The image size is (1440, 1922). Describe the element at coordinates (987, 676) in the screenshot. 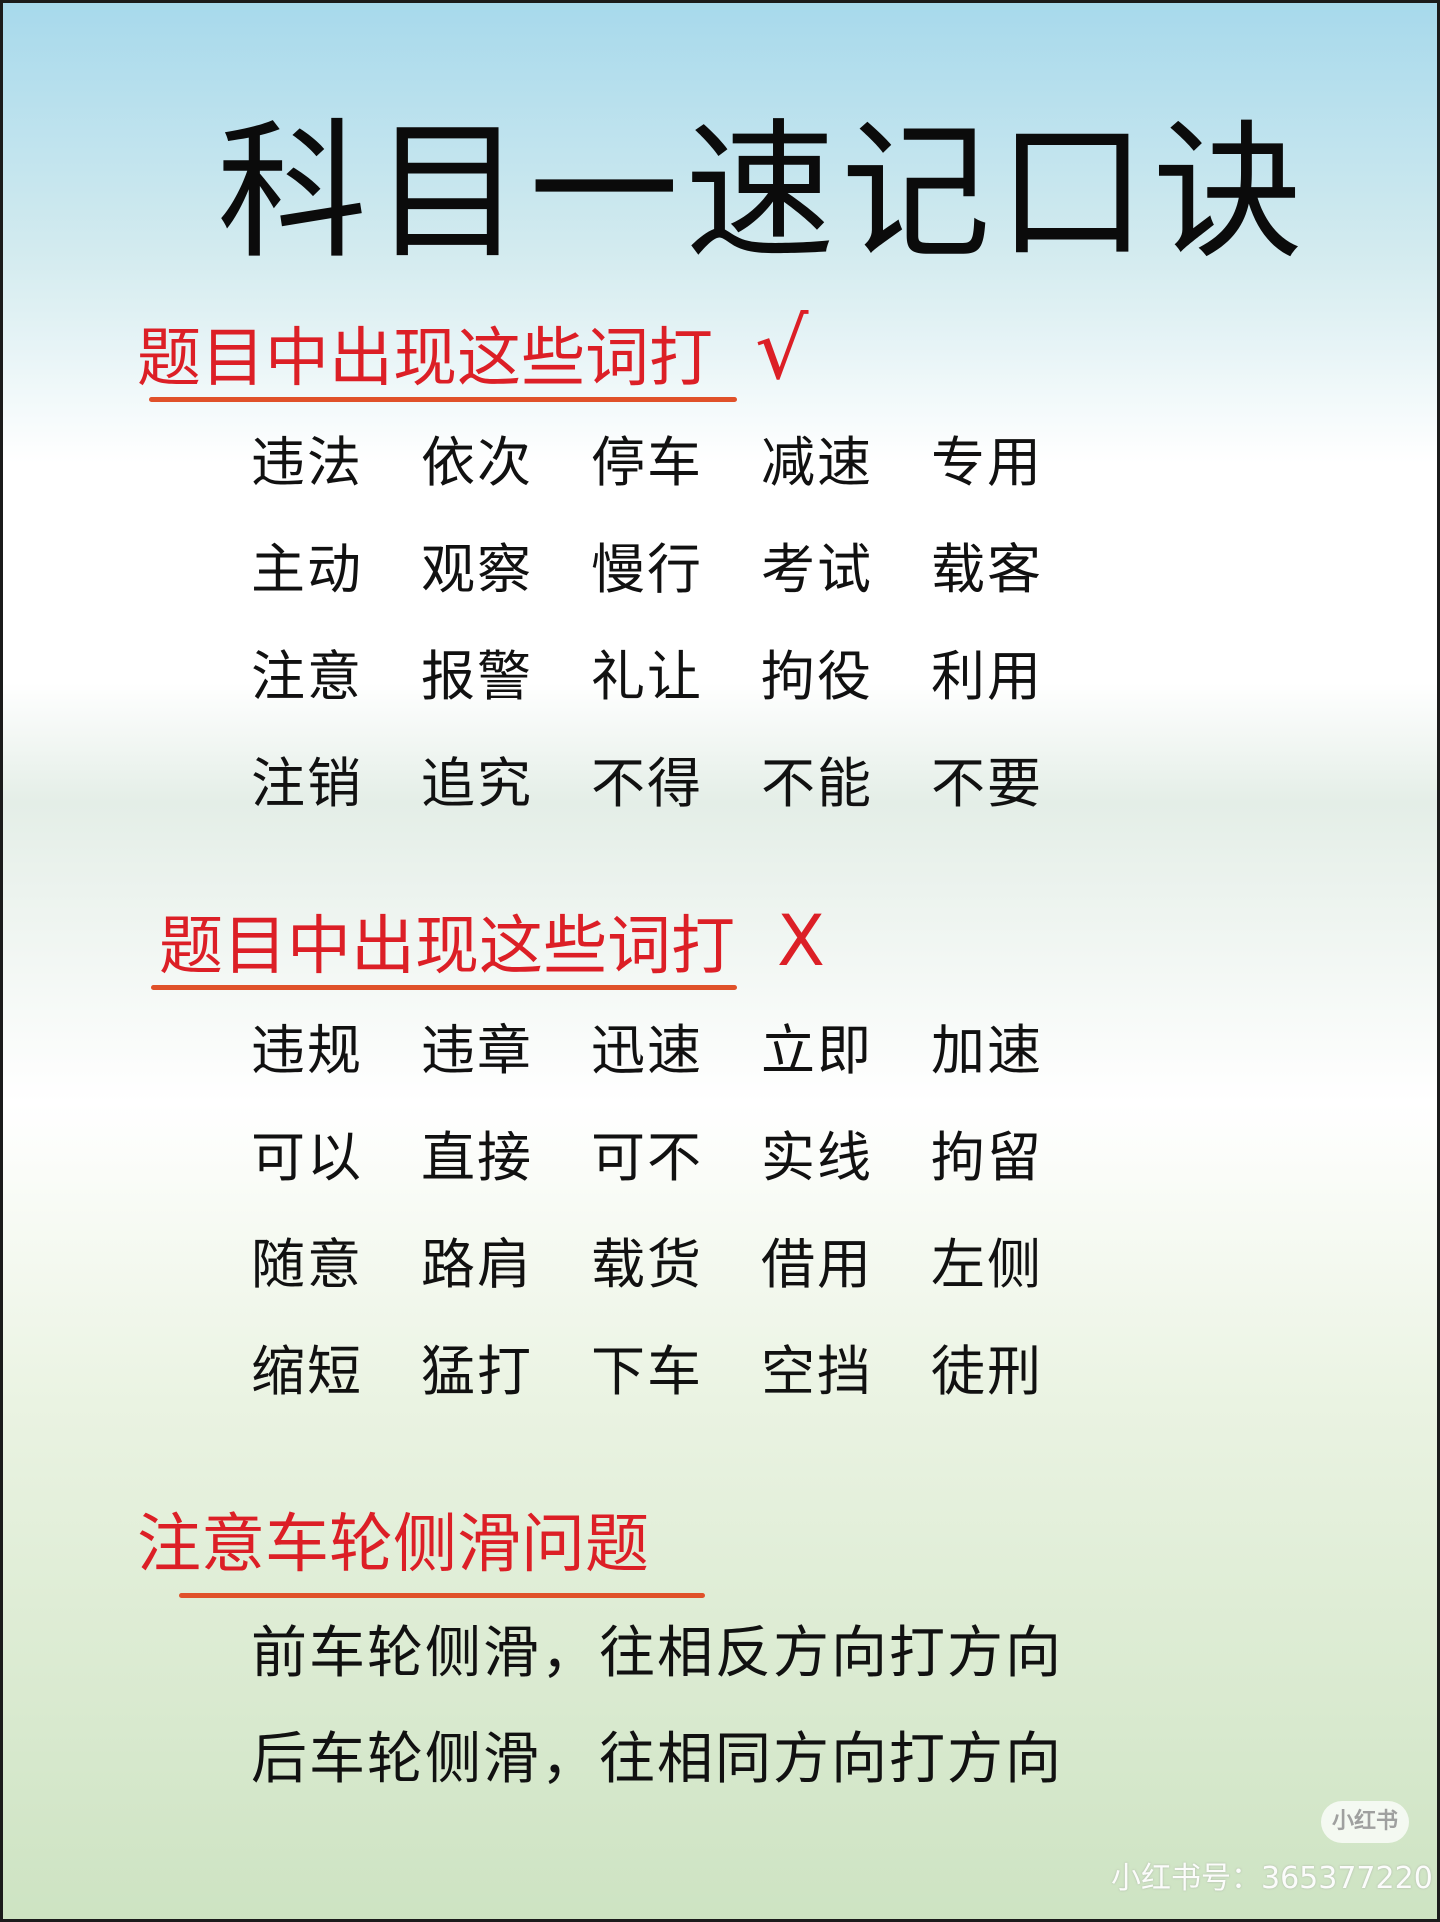

I see `word-item: 利用` at that location.